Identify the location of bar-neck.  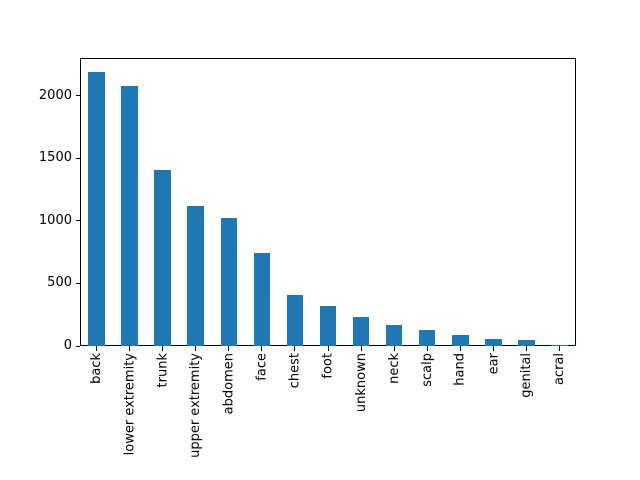
(394, 335).